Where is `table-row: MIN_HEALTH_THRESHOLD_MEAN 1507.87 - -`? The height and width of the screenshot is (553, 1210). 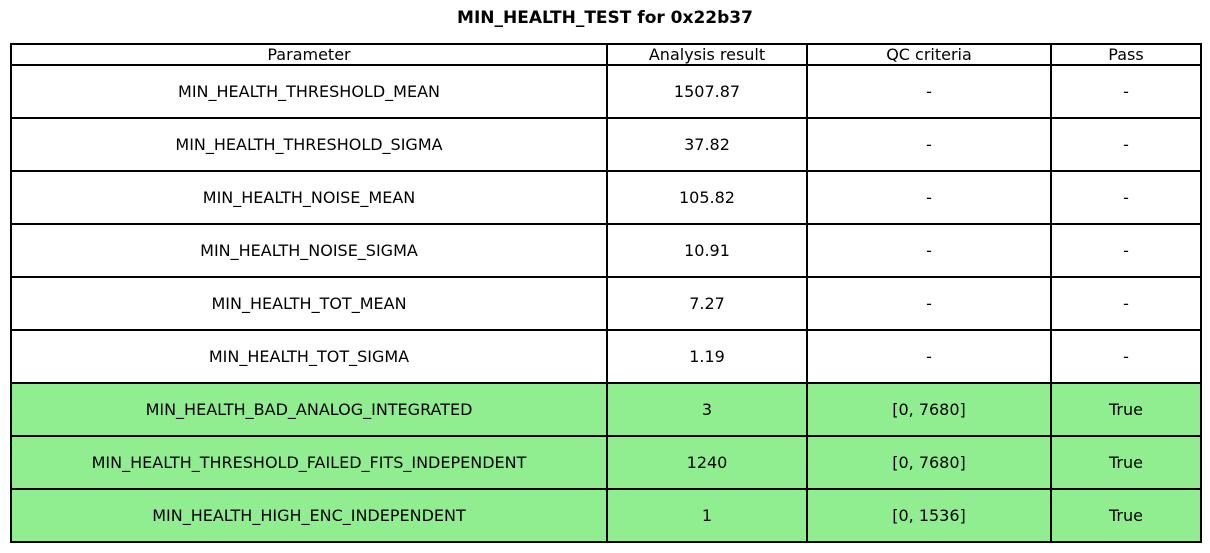 table-row: MIN_HEALTH_THRESHOLD_MEAN 1507.87 - - is located at coordinates (606, 91).